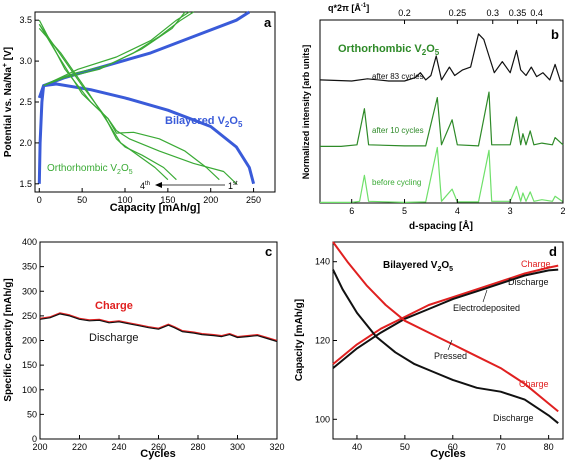 This screenshot has height=463, width=565. What do you see at coordinates (396, 182) in the screenshot?
I see `series-label-before: before cycling` at bounding box center [396, 182].